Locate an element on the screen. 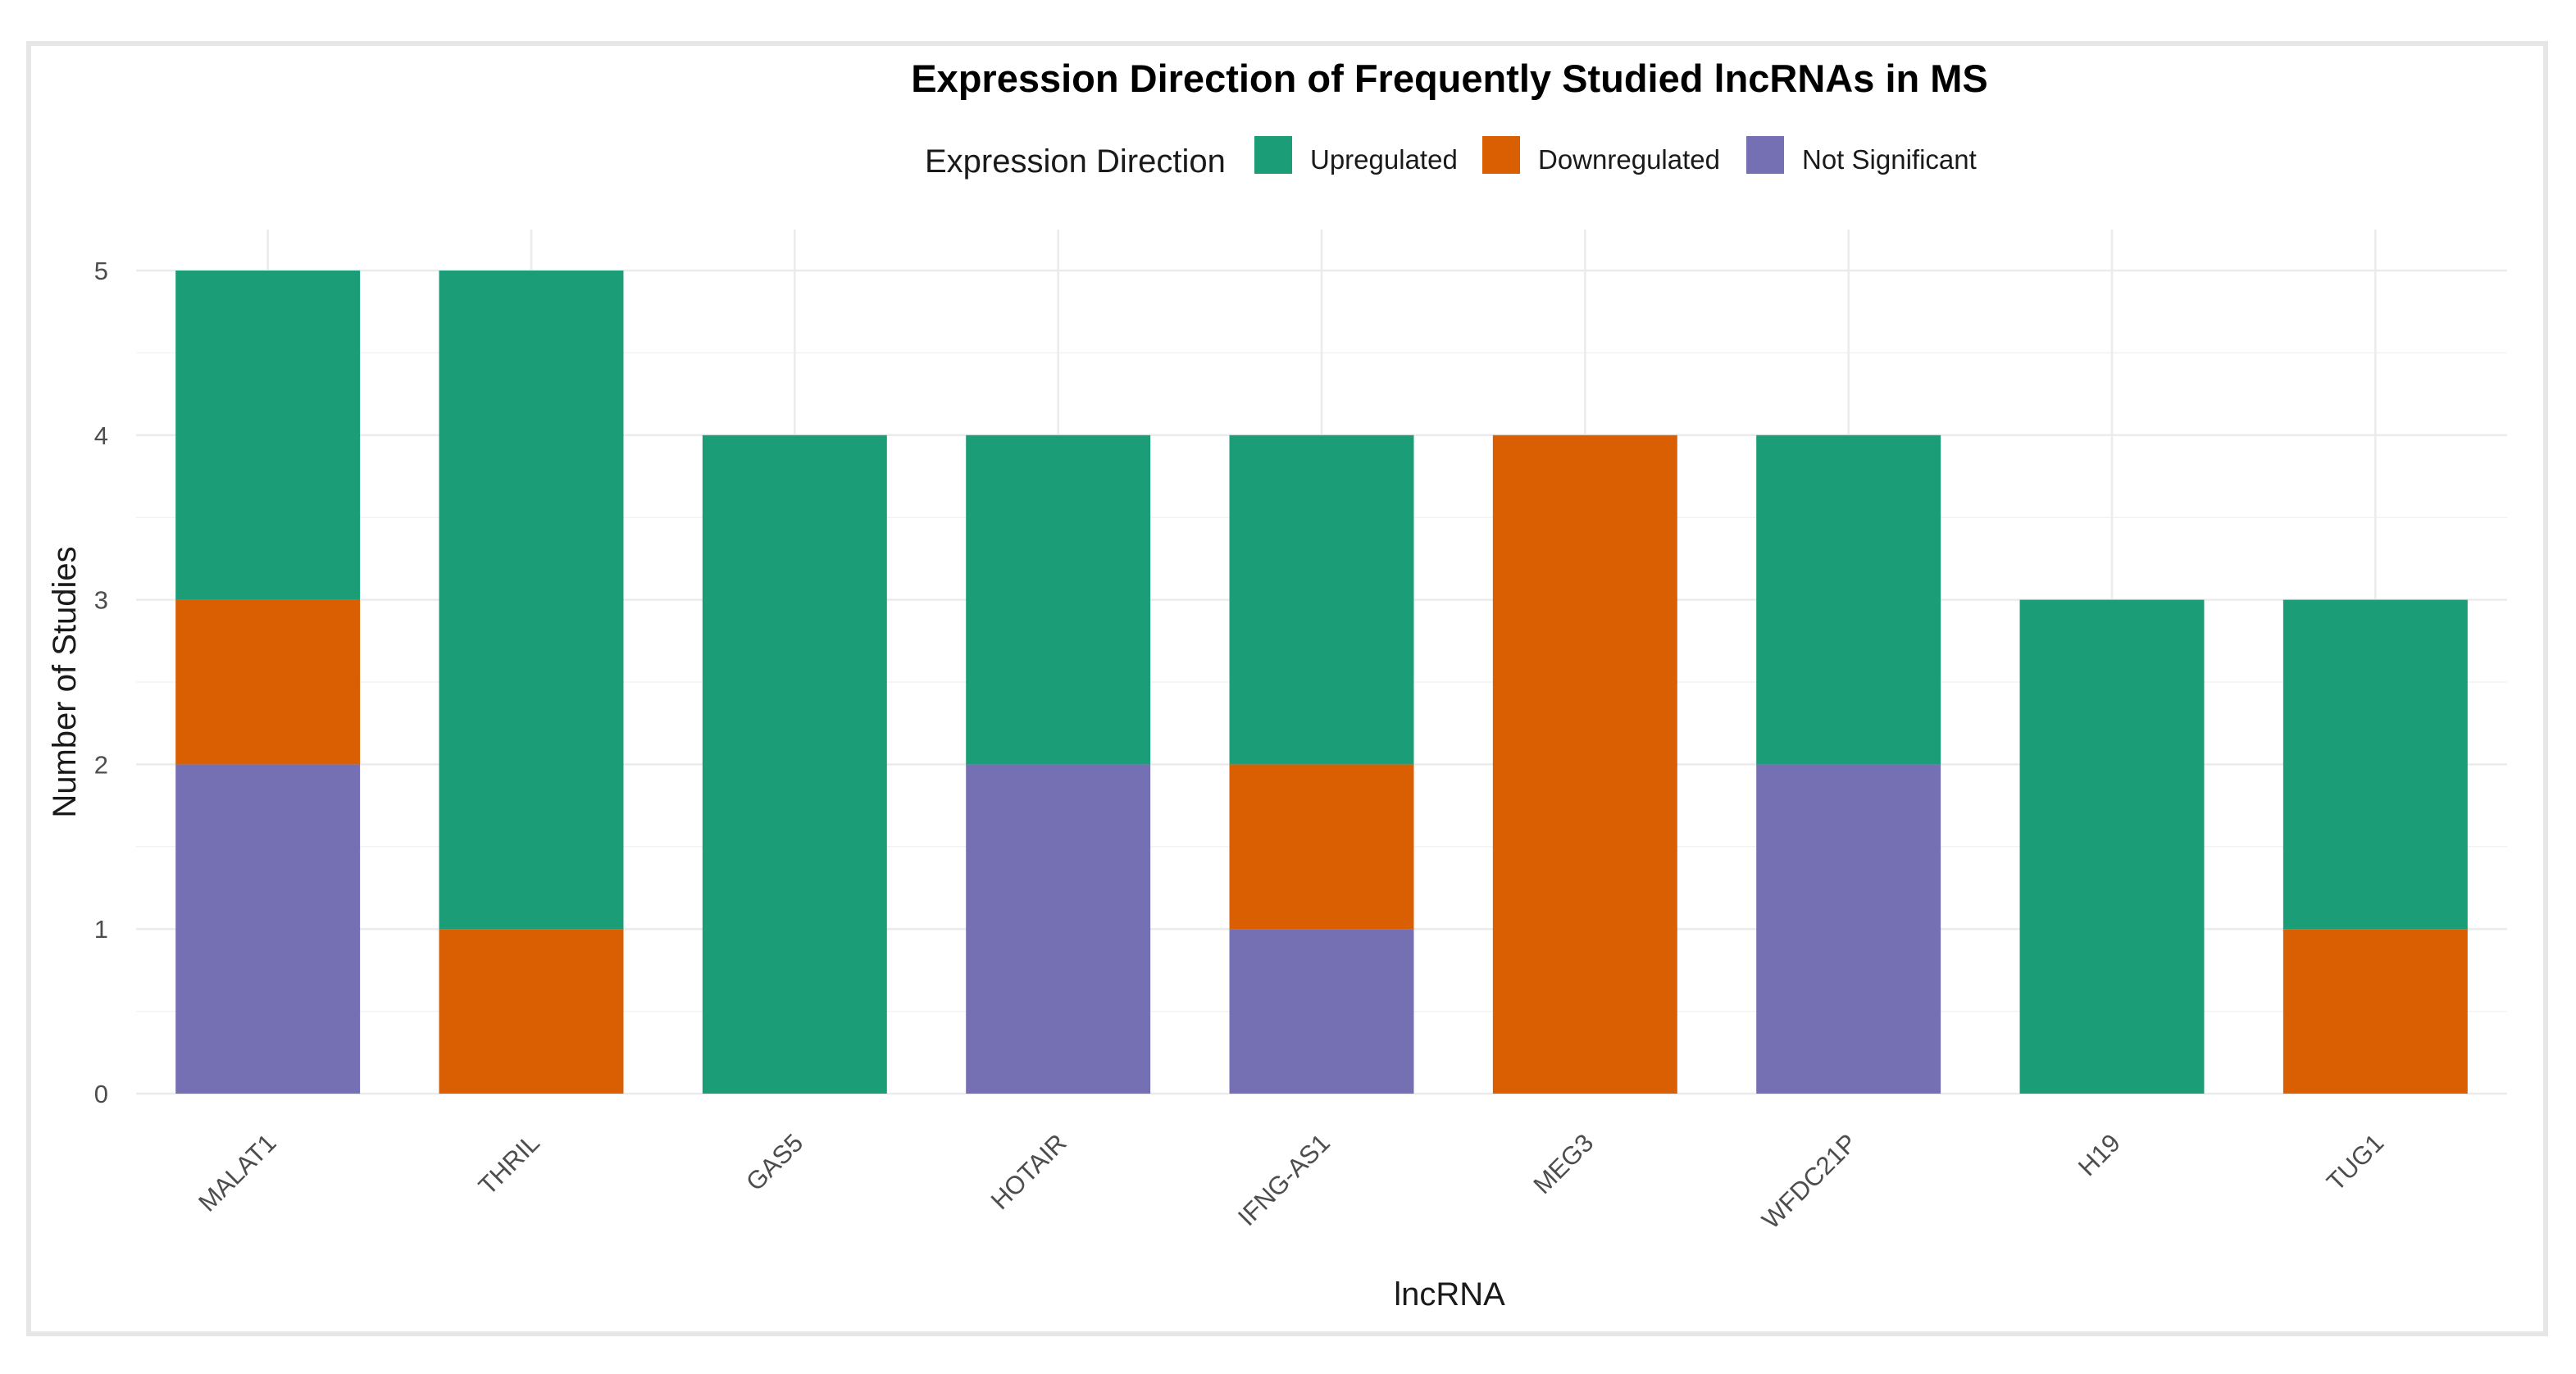 This screenshot has width=2576, height=1374. bar-malat1-not-significant is located at coordinates (268, 929).